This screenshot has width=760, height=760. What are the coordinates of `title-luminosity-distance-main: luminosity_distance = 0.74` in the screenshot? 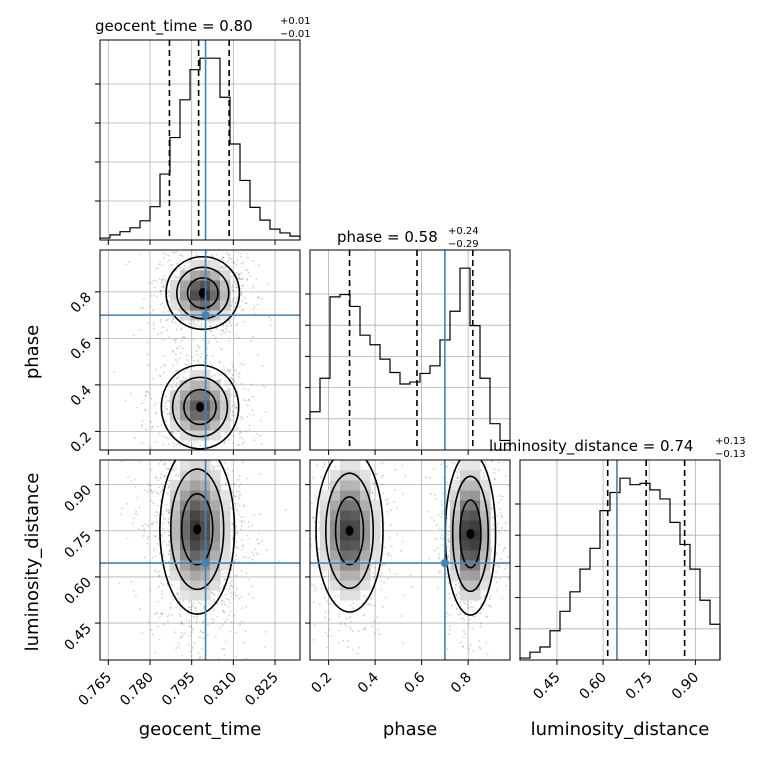 It's located at (591, 446).